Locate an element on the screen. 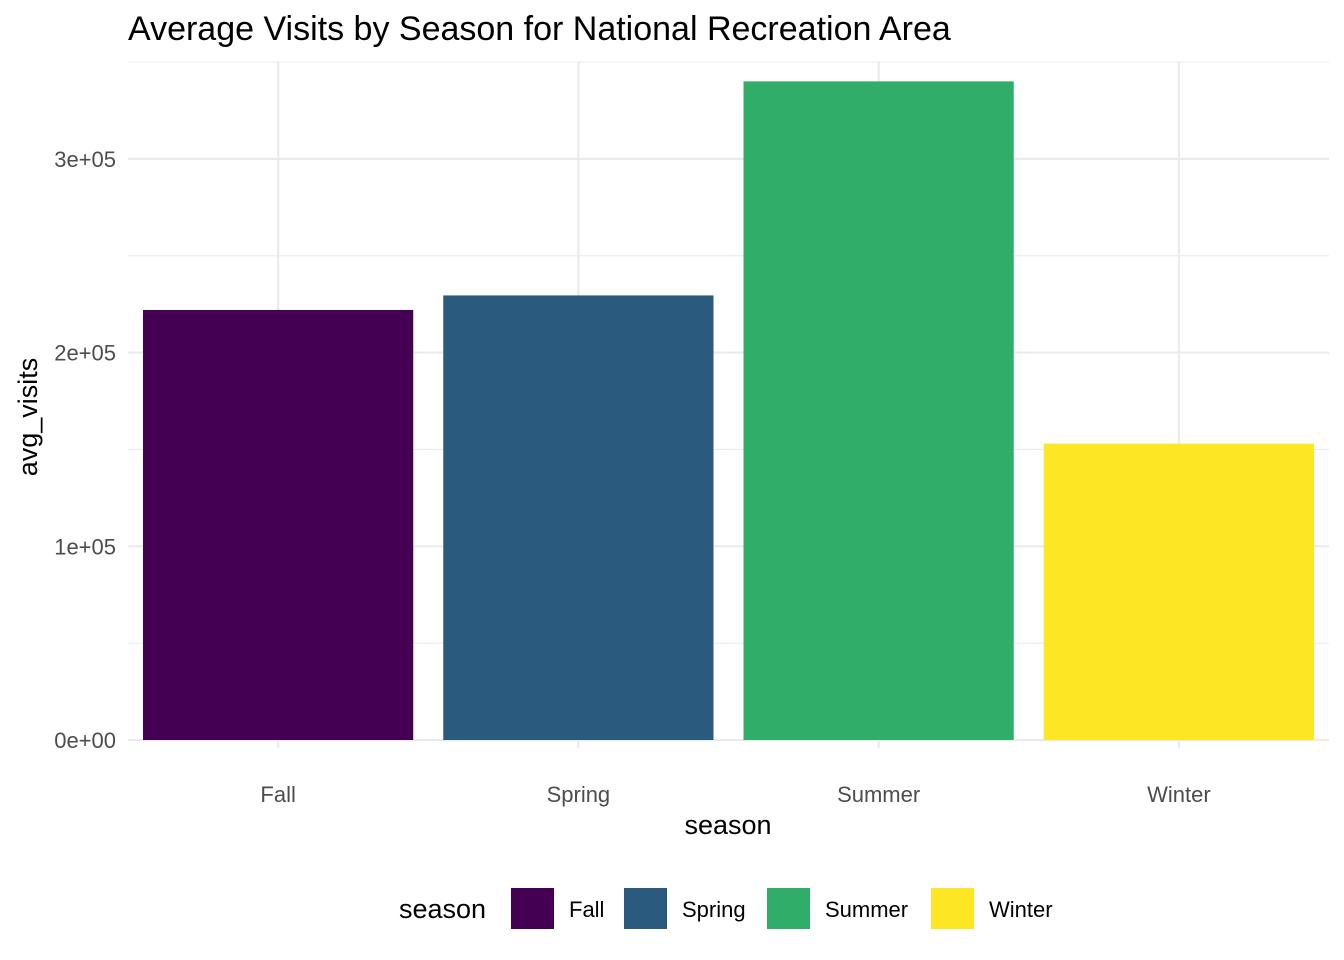 This screenshot has height=960, width=1344. legend-title: season is located at coordinates (442, 909).